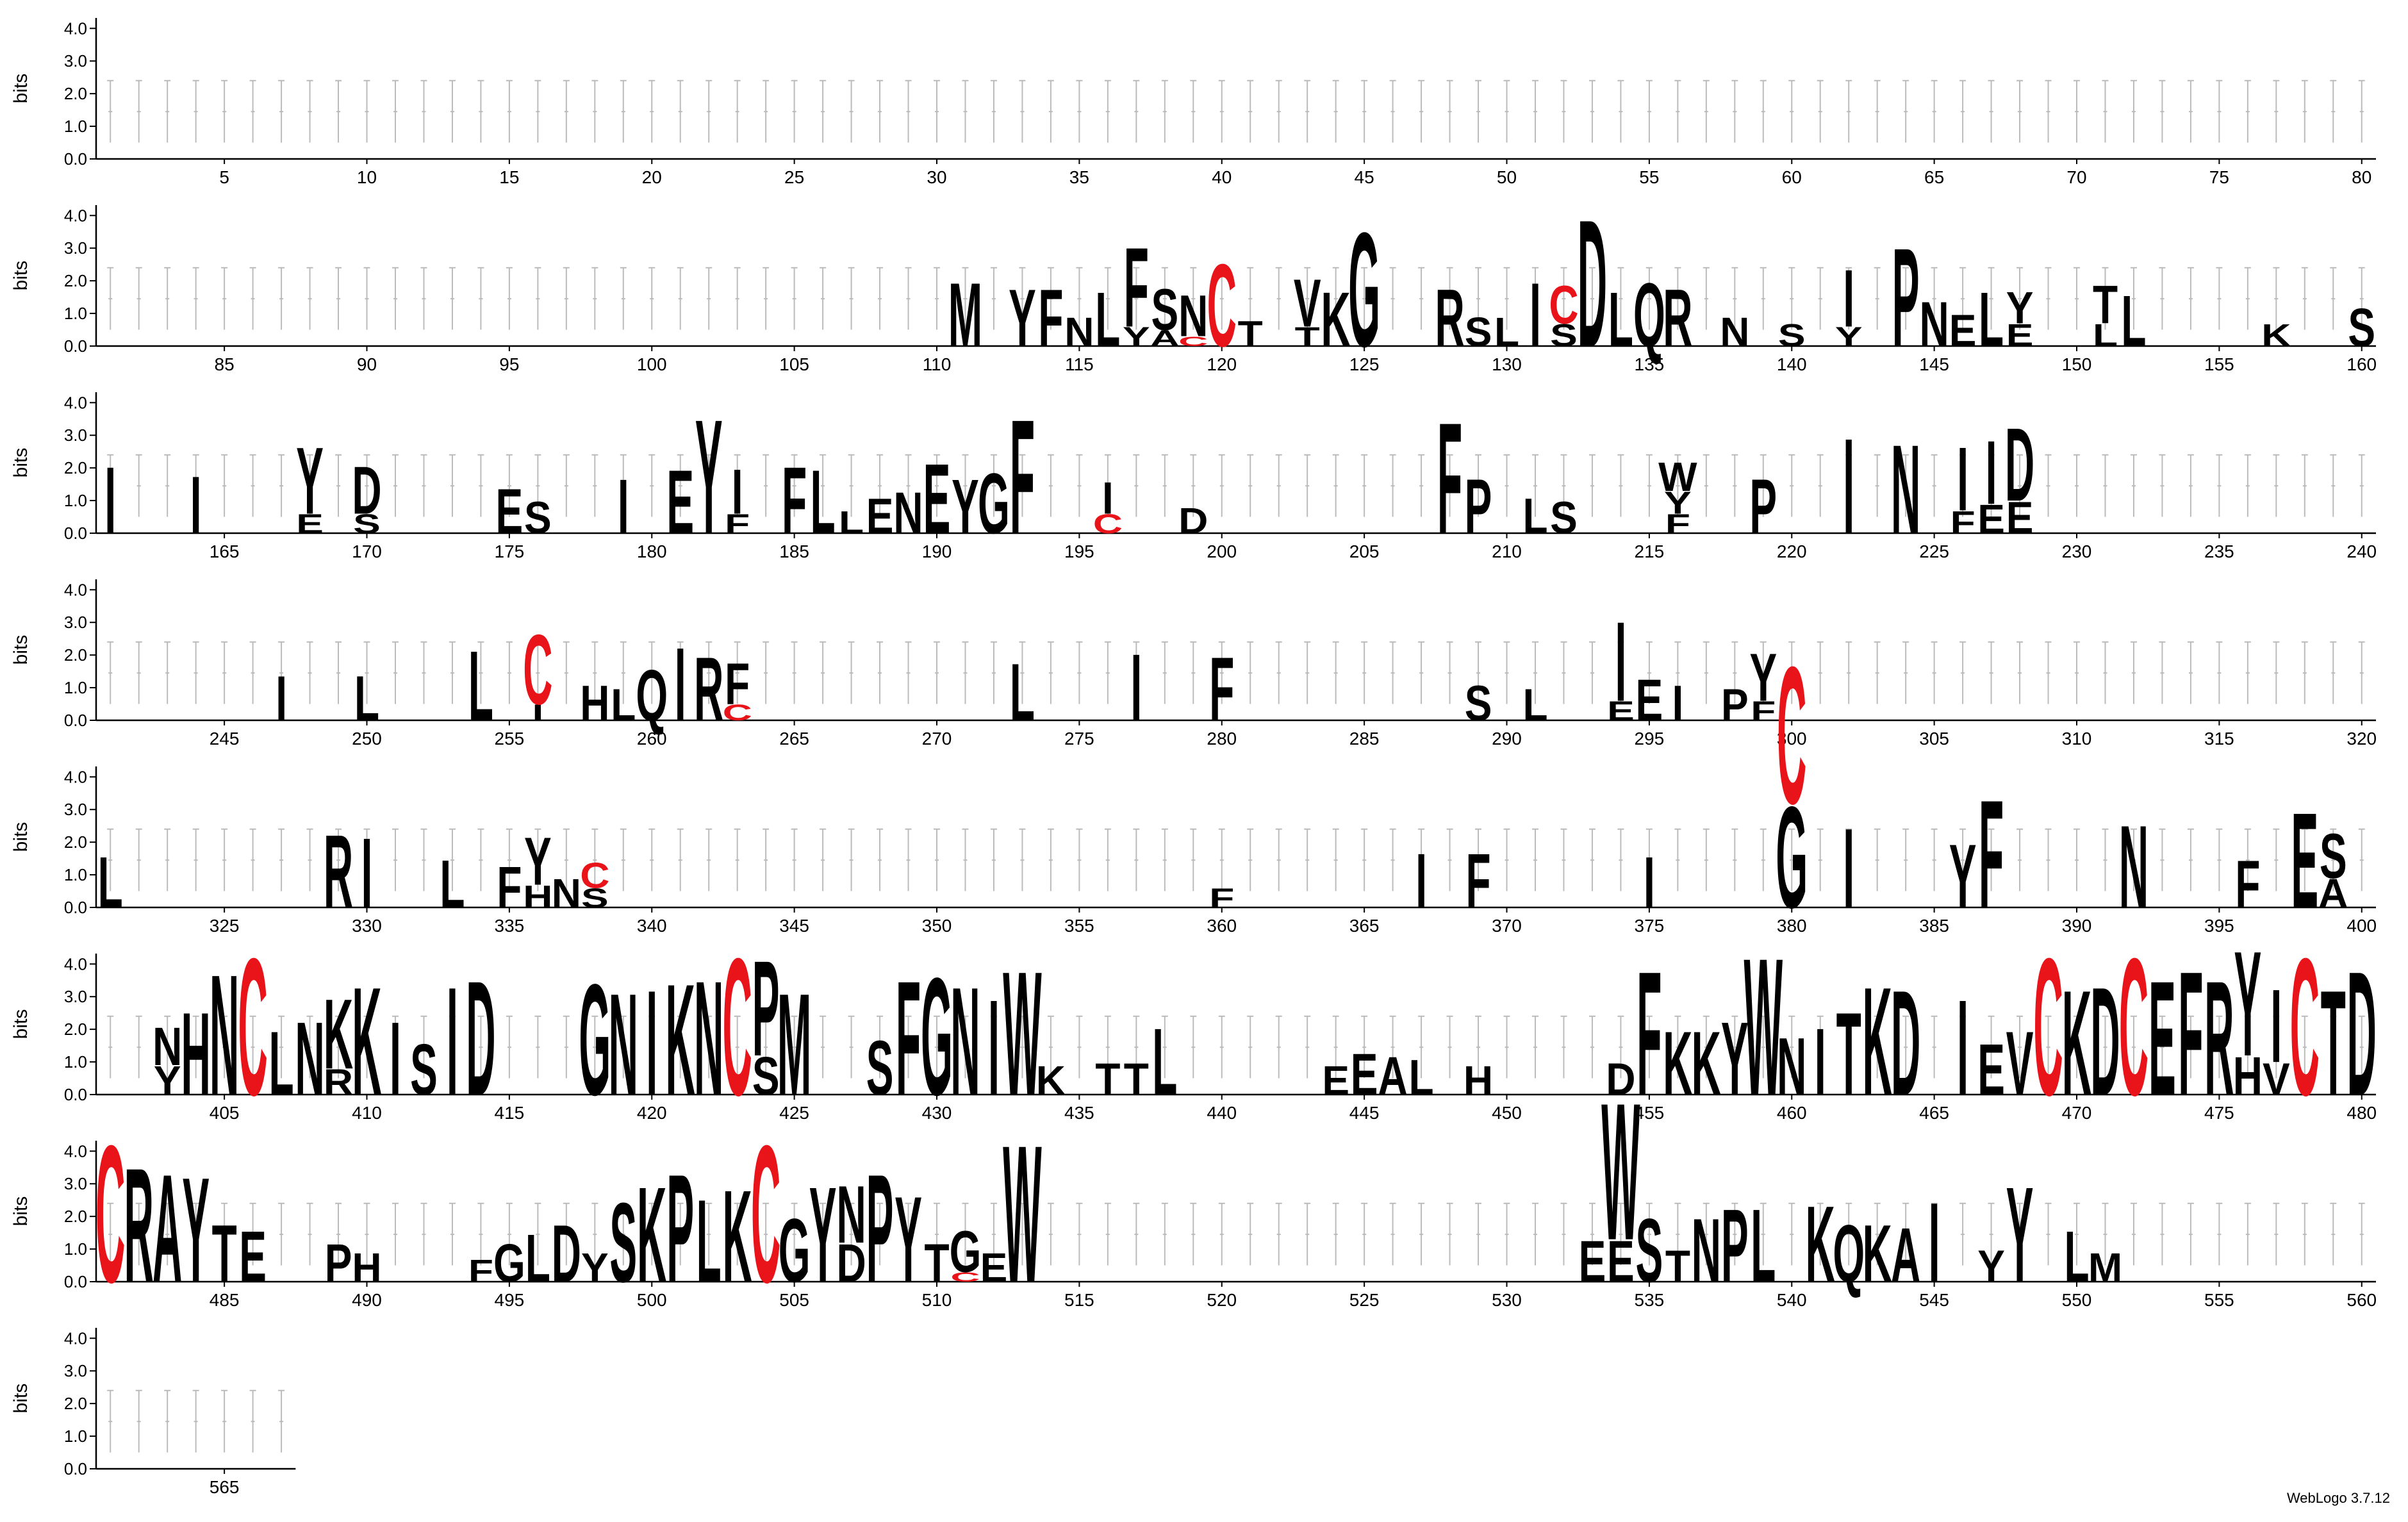  What do you see at coordinates (1079, 1113) in the screenshot?
I see `x-tick-label: 435` at bounding box center [1079, 1113].